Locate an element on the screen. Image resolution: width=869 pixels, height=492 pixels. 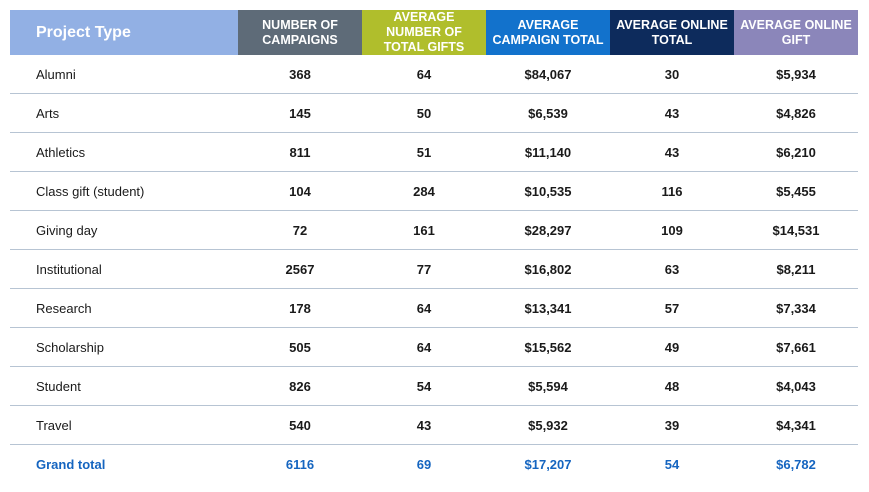
cell-number-of-campaigns: 505 is located at coordinates (300, 347).